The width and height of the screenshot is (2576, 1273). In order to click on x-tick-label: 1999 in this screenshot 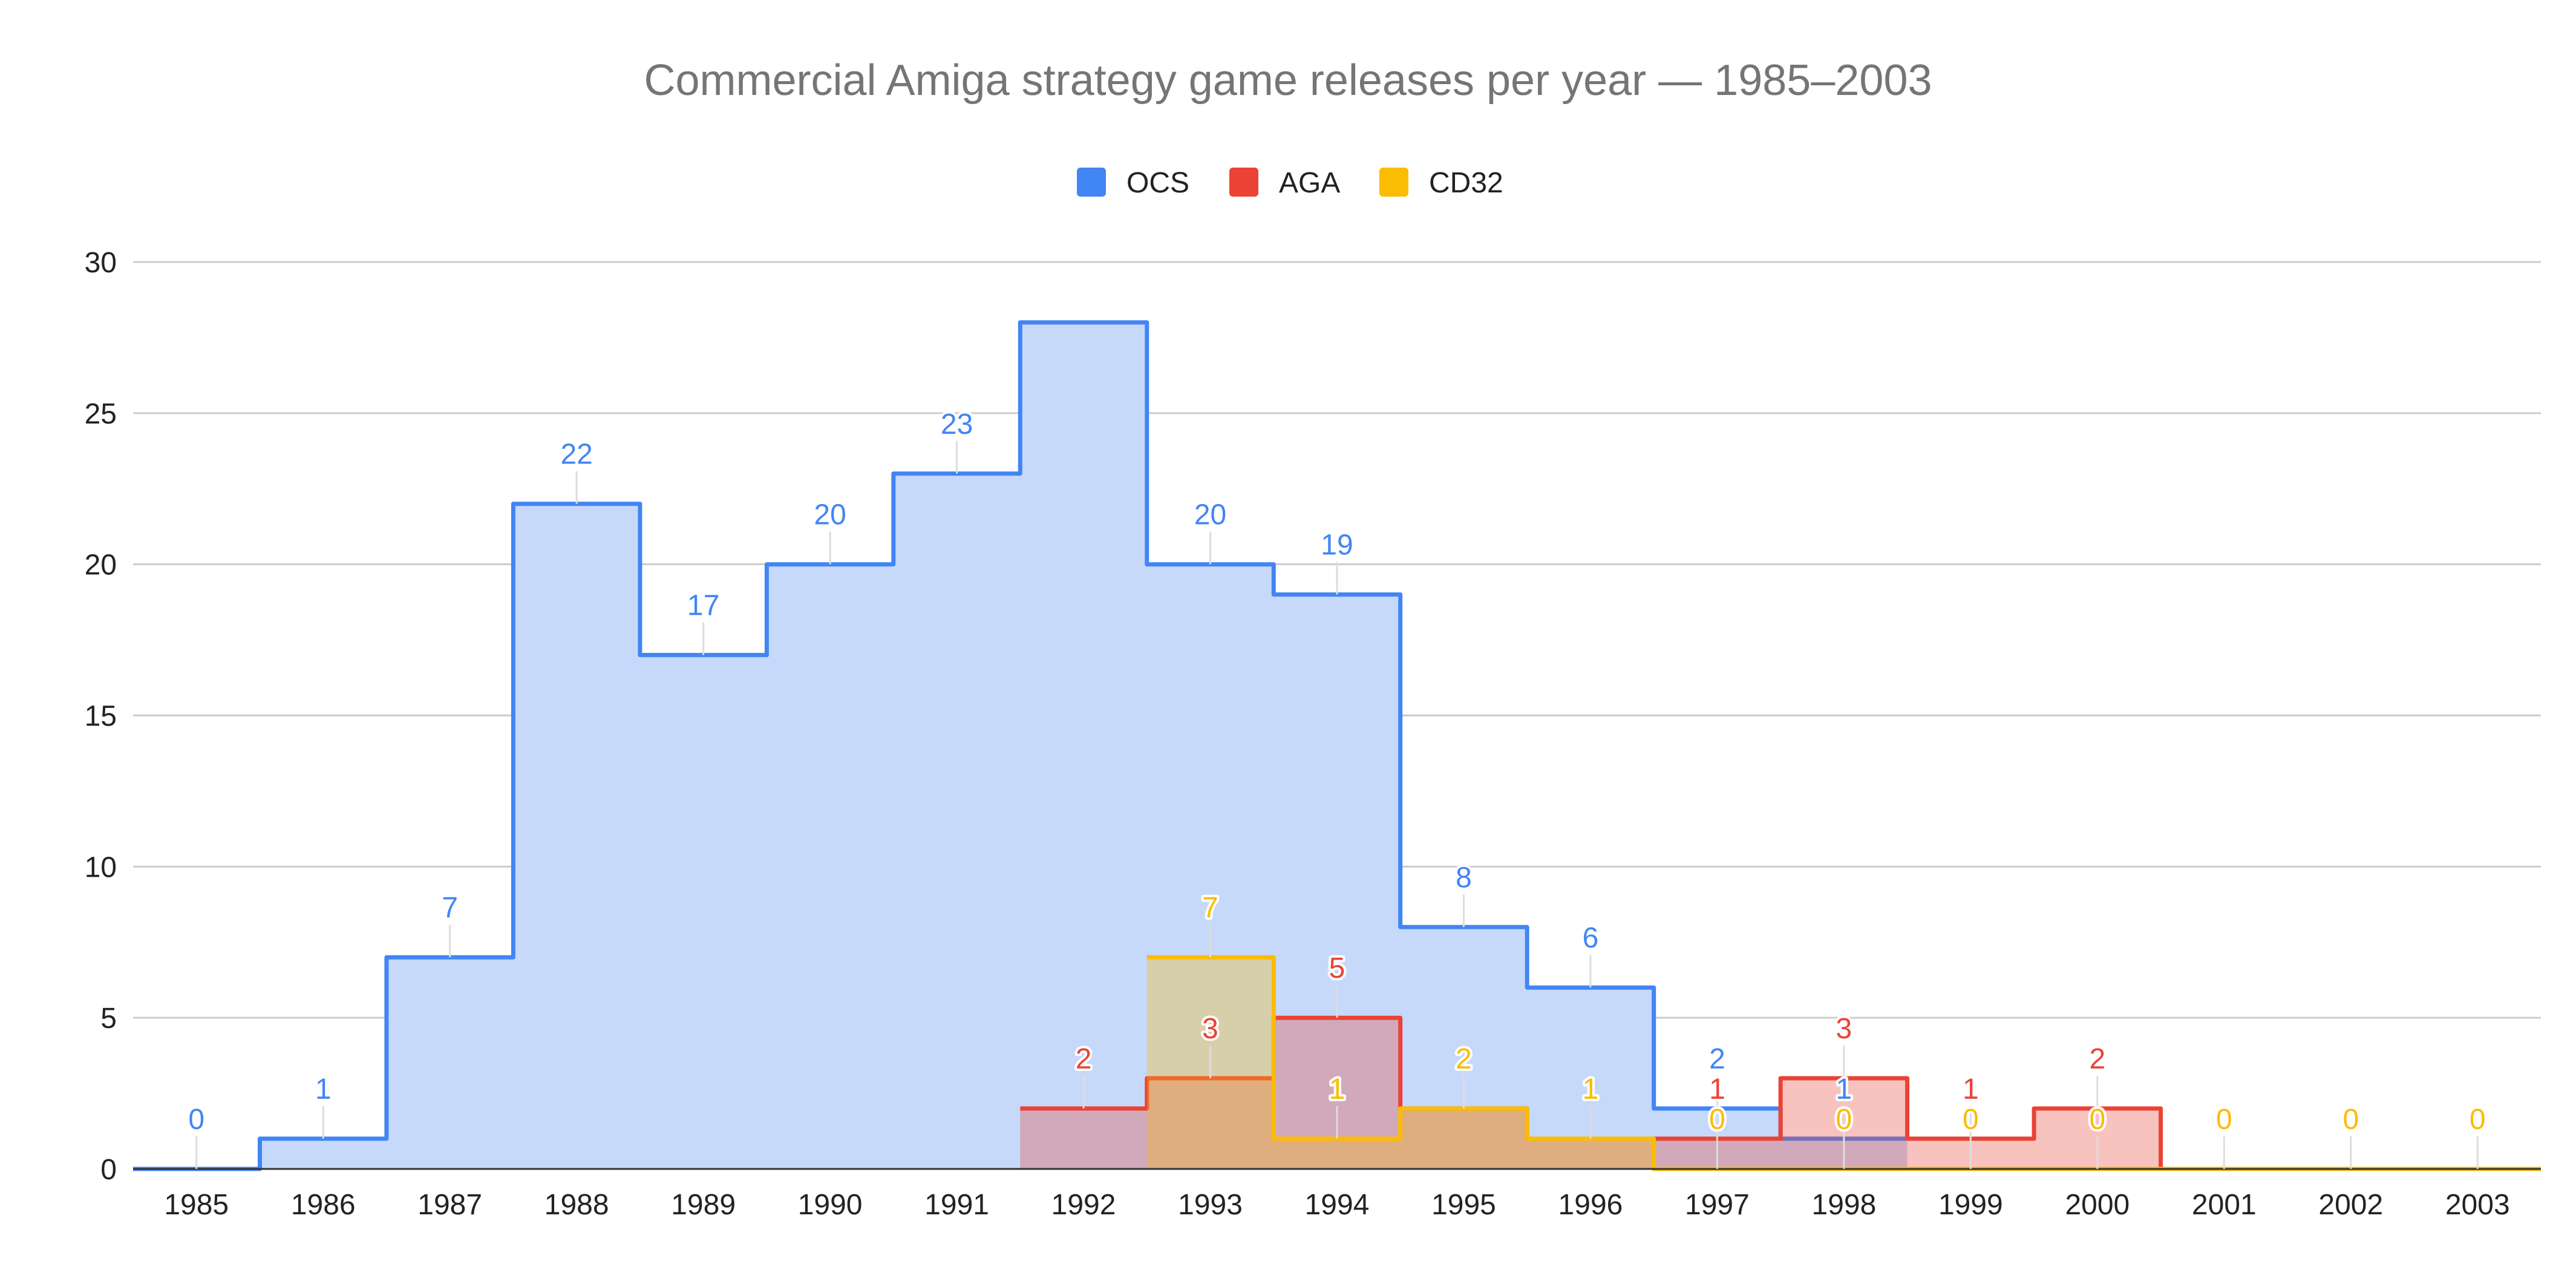, I will do `click(1970, 1205)`.